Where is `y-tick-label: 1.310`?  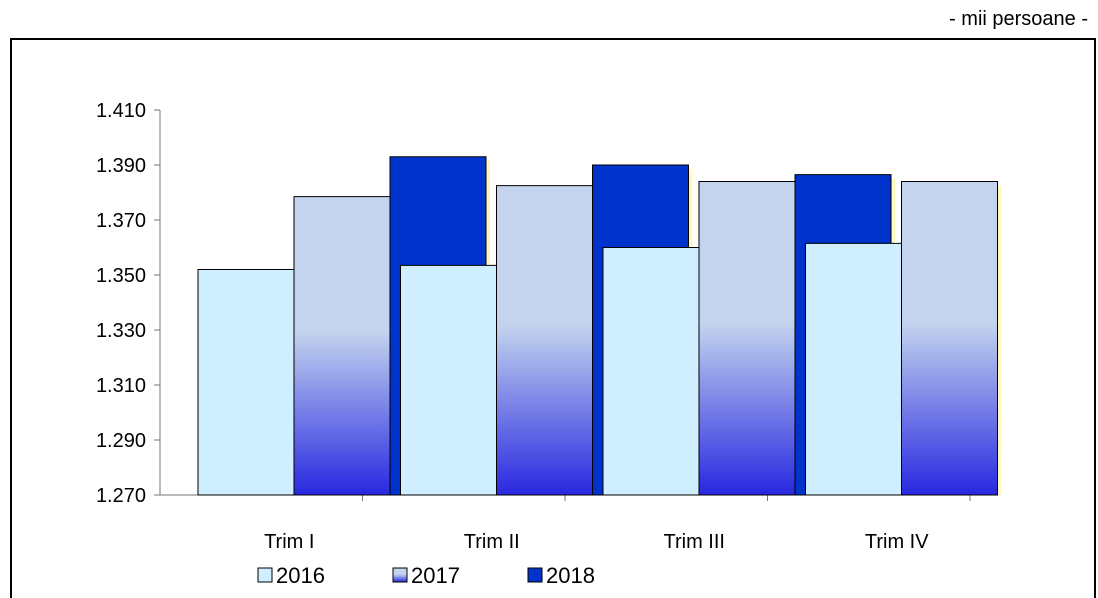 y-tick-label: 1.310 is located at coordinates (121, 386).